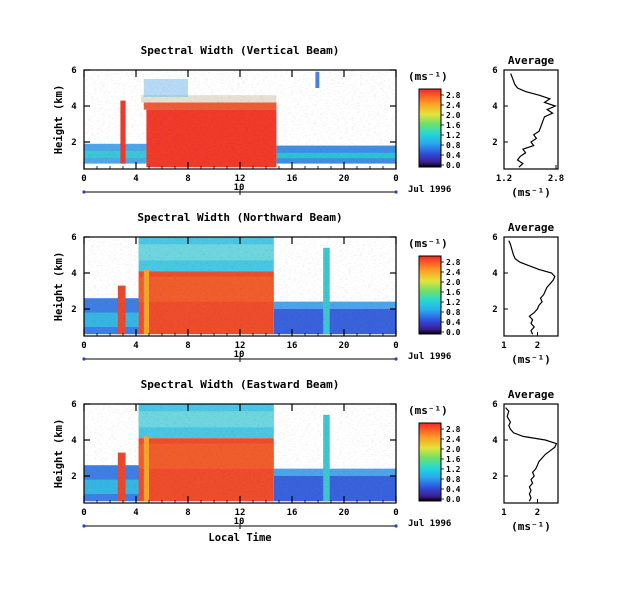 This screenshot has height=598, width=617. I want to click on date-tick-label: 10, so click(239, 355).